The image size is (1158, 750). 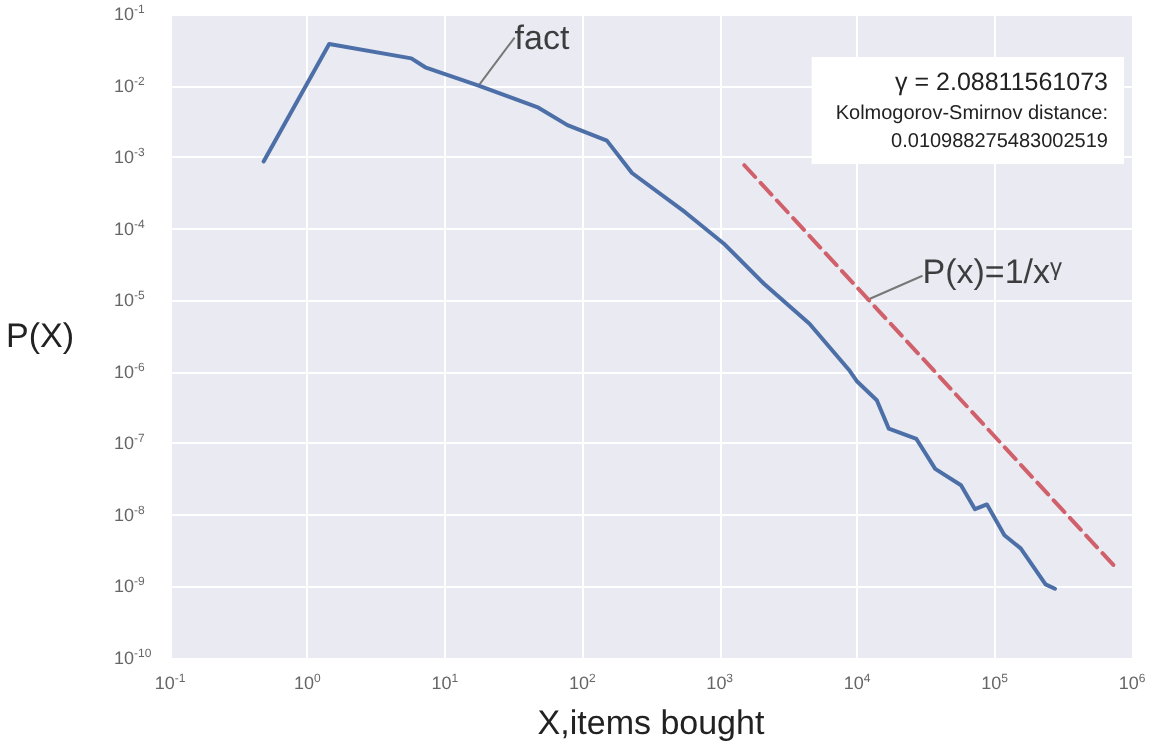 What do you see at coordinates (1000, 142) in the screenshot?
I see `annotation: 0.010988275483002519` at bounding box center [1000, 142].